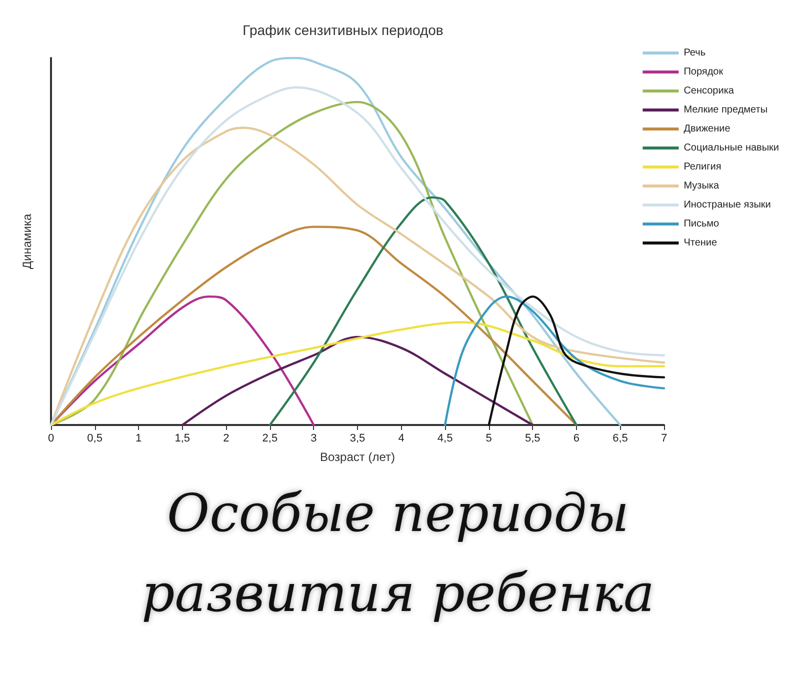  What do you see at coordinates (701, 243) in the screenshot?
I see `legend-label: Чтение` at bounding box center [701, 243].